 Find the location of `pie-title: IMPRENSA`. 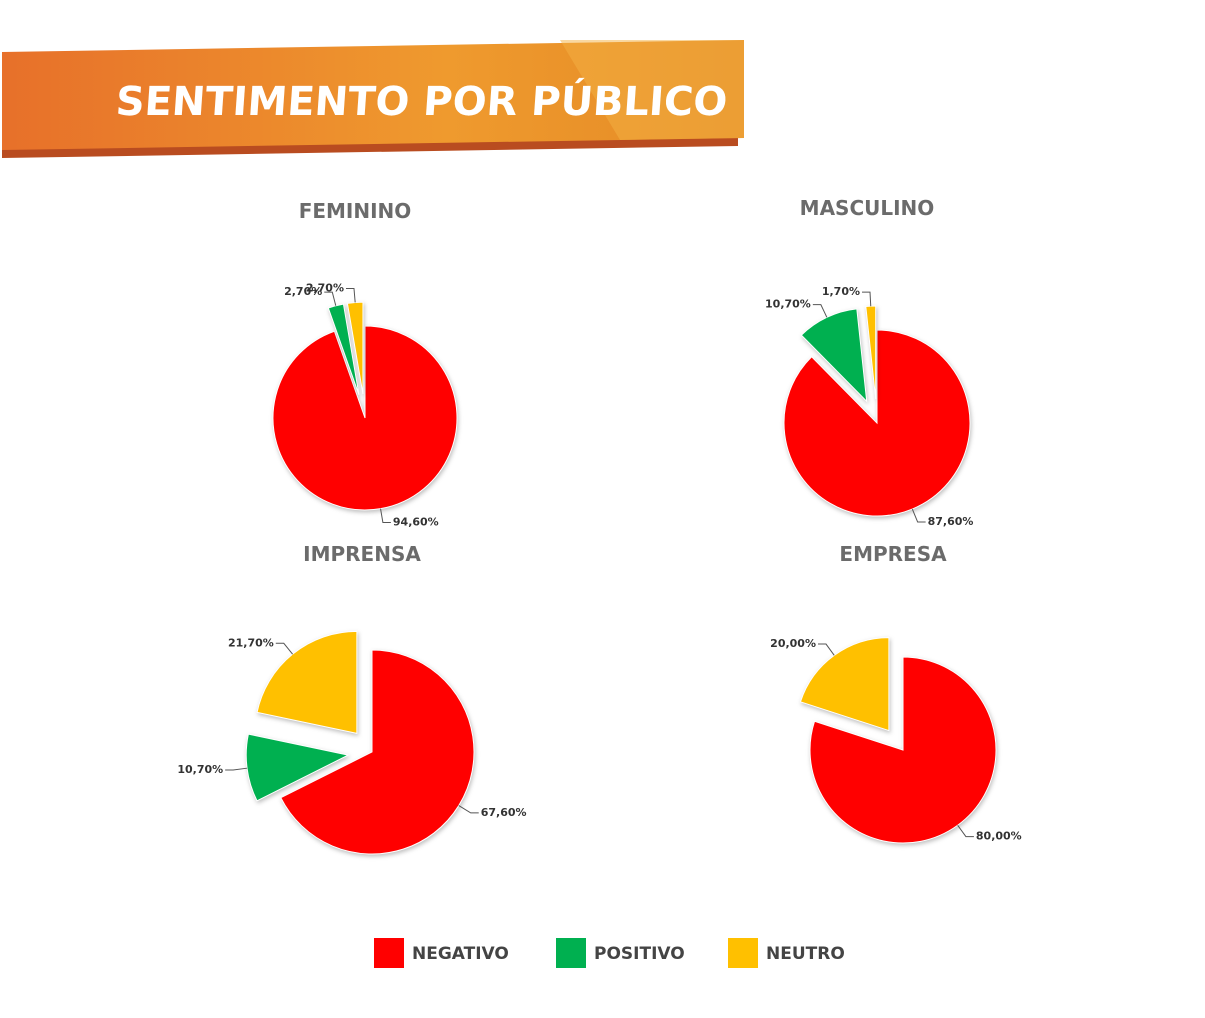

pie-title: IMPRENSA is located at coordinates (362, 554).